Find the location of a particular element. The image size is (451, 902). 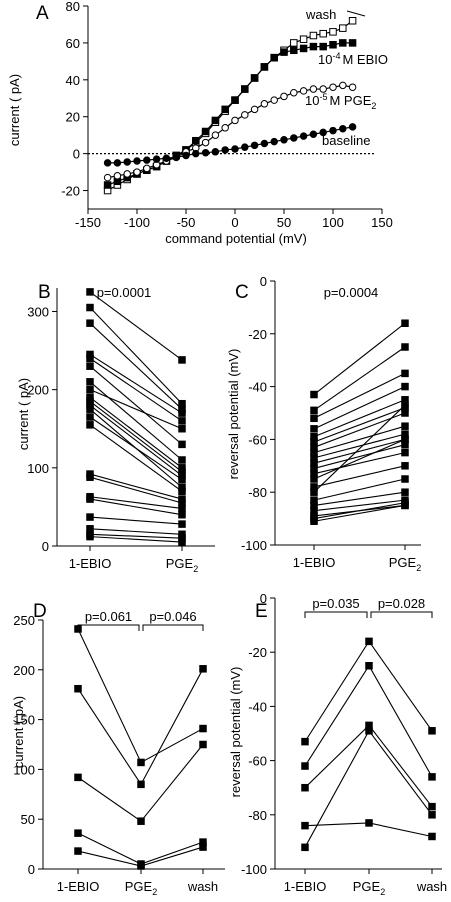

panel-b-ytick-label: 200 is located at coordinates (38, 390).